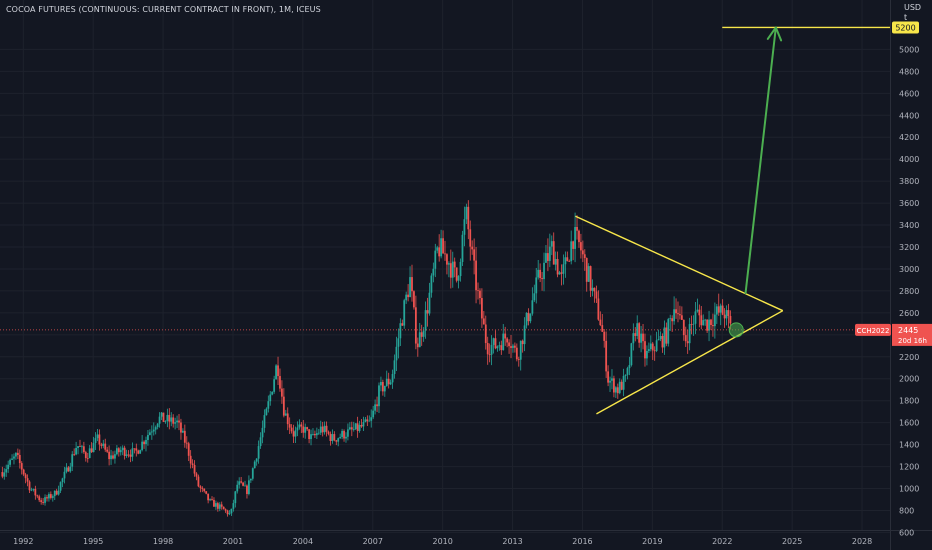 Image resolution: width=932 pixels, height=550 pixels. Describe the element at coordinates (442, 541) in the screenshot. I see `x-tick-label: 2010` at that location.